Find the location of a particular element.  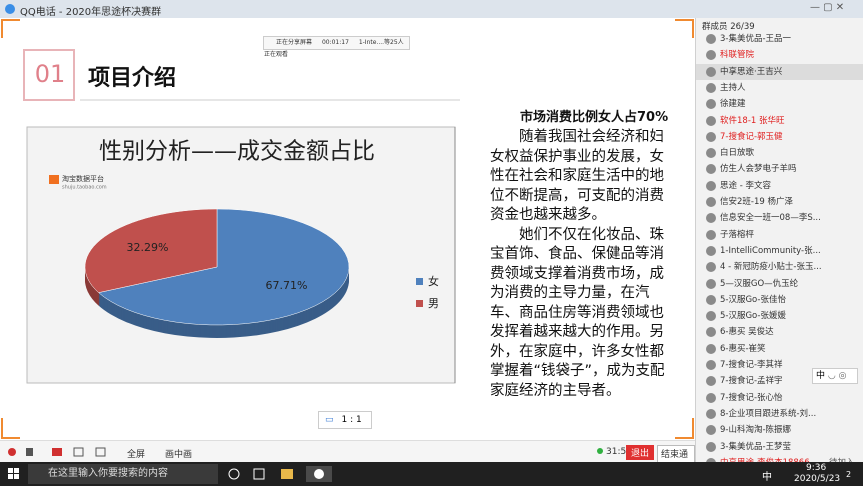

member-row: 仿生人会梦电子羊吗 is located at coordinates (779, 169).